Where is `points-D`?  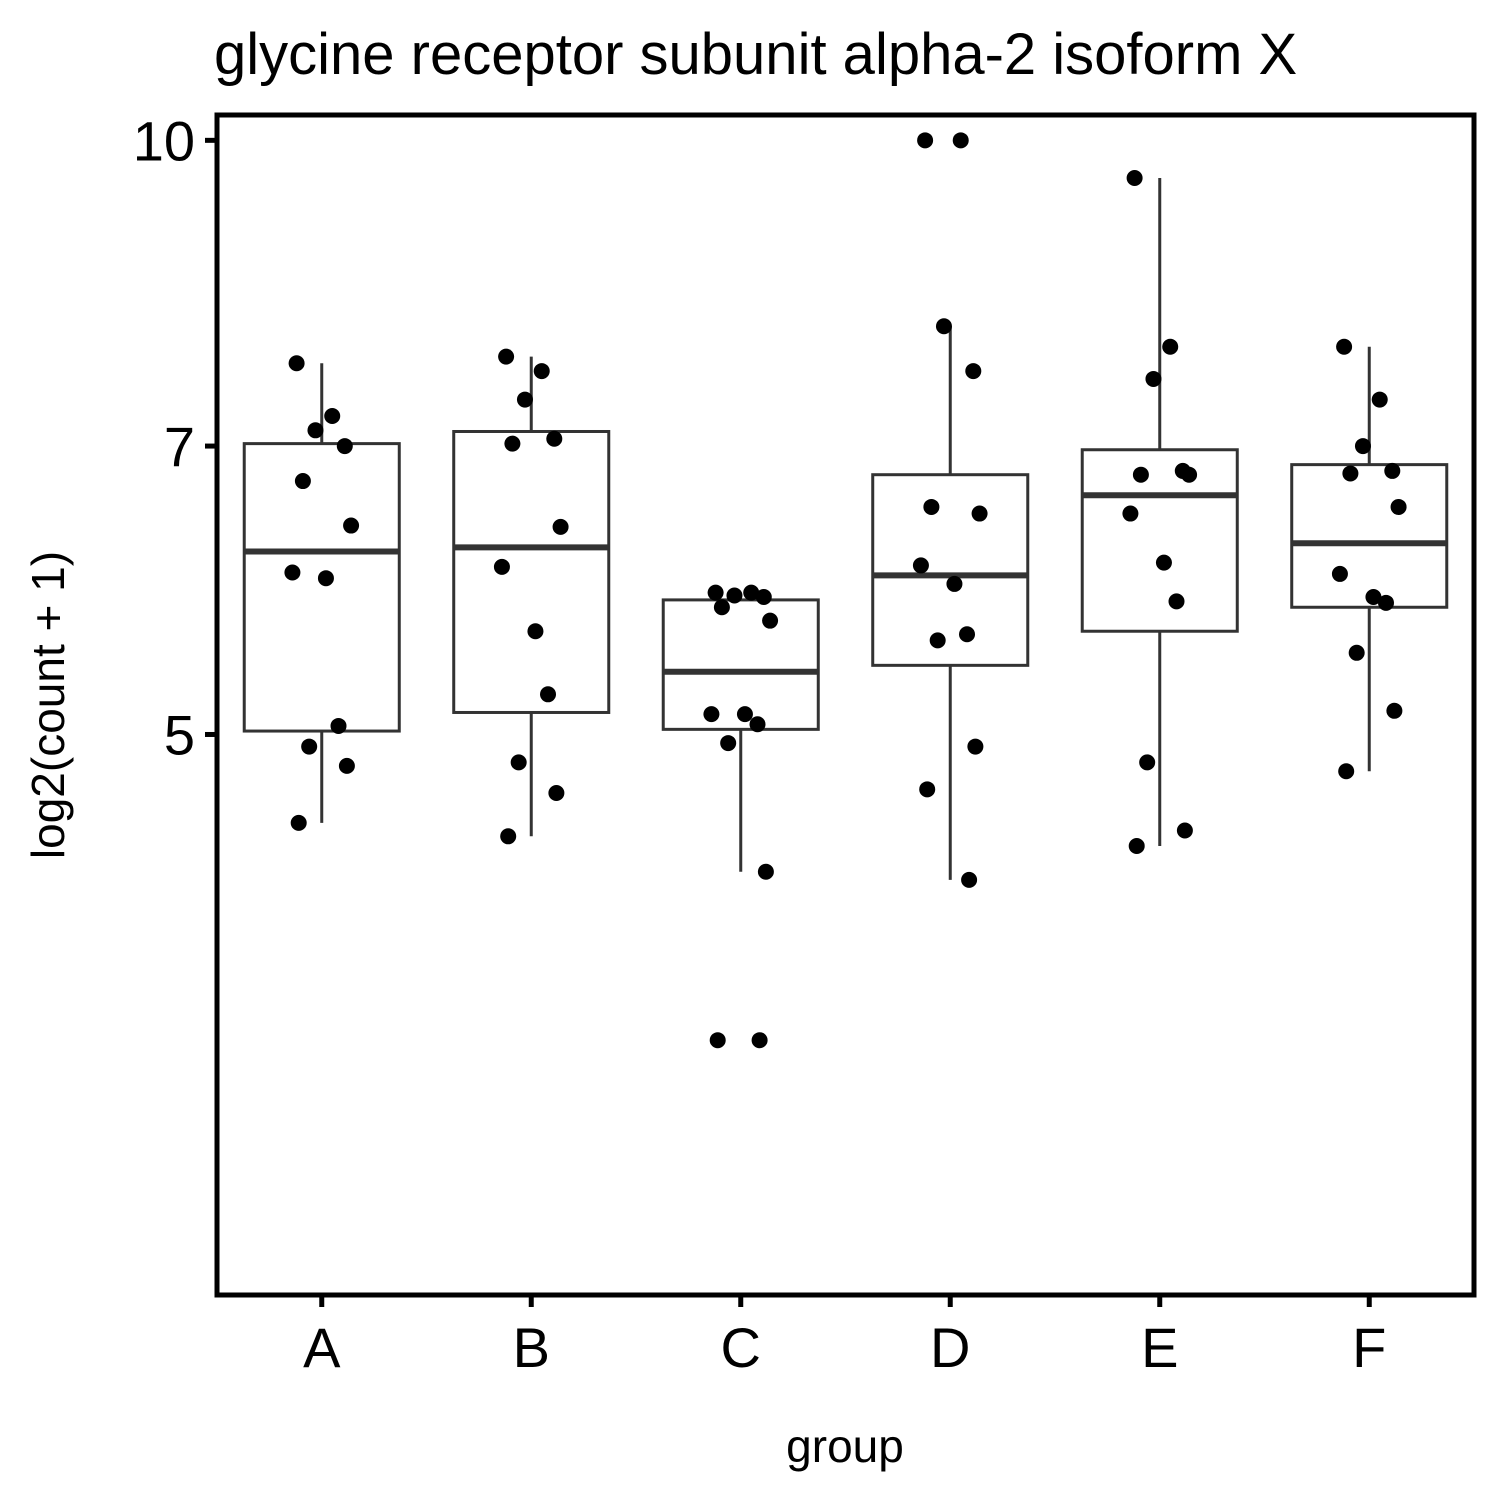 points-D is located at coordinates (950, 510).